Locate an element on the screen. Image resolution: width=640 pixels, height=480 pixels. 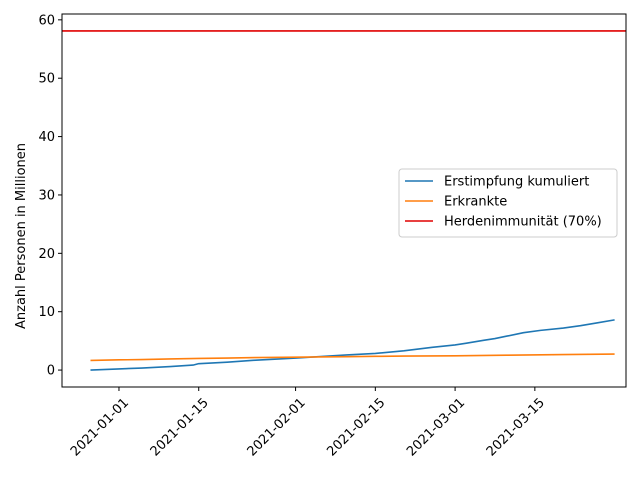
x-tick-label-2: 2021-01-15 is located at coordinates (180, 427).